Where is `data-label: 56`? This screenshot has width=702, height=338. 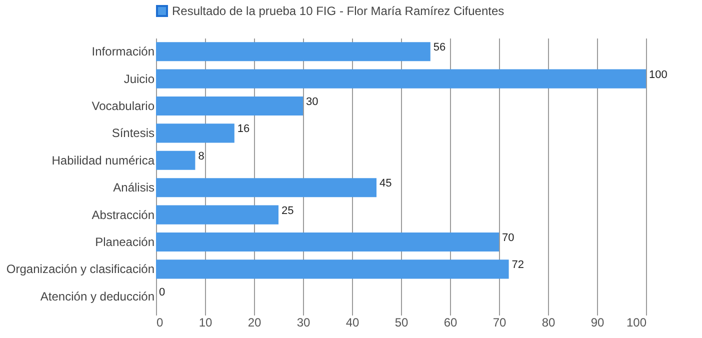
data-label: 56 is located at coordinates (439, 48).